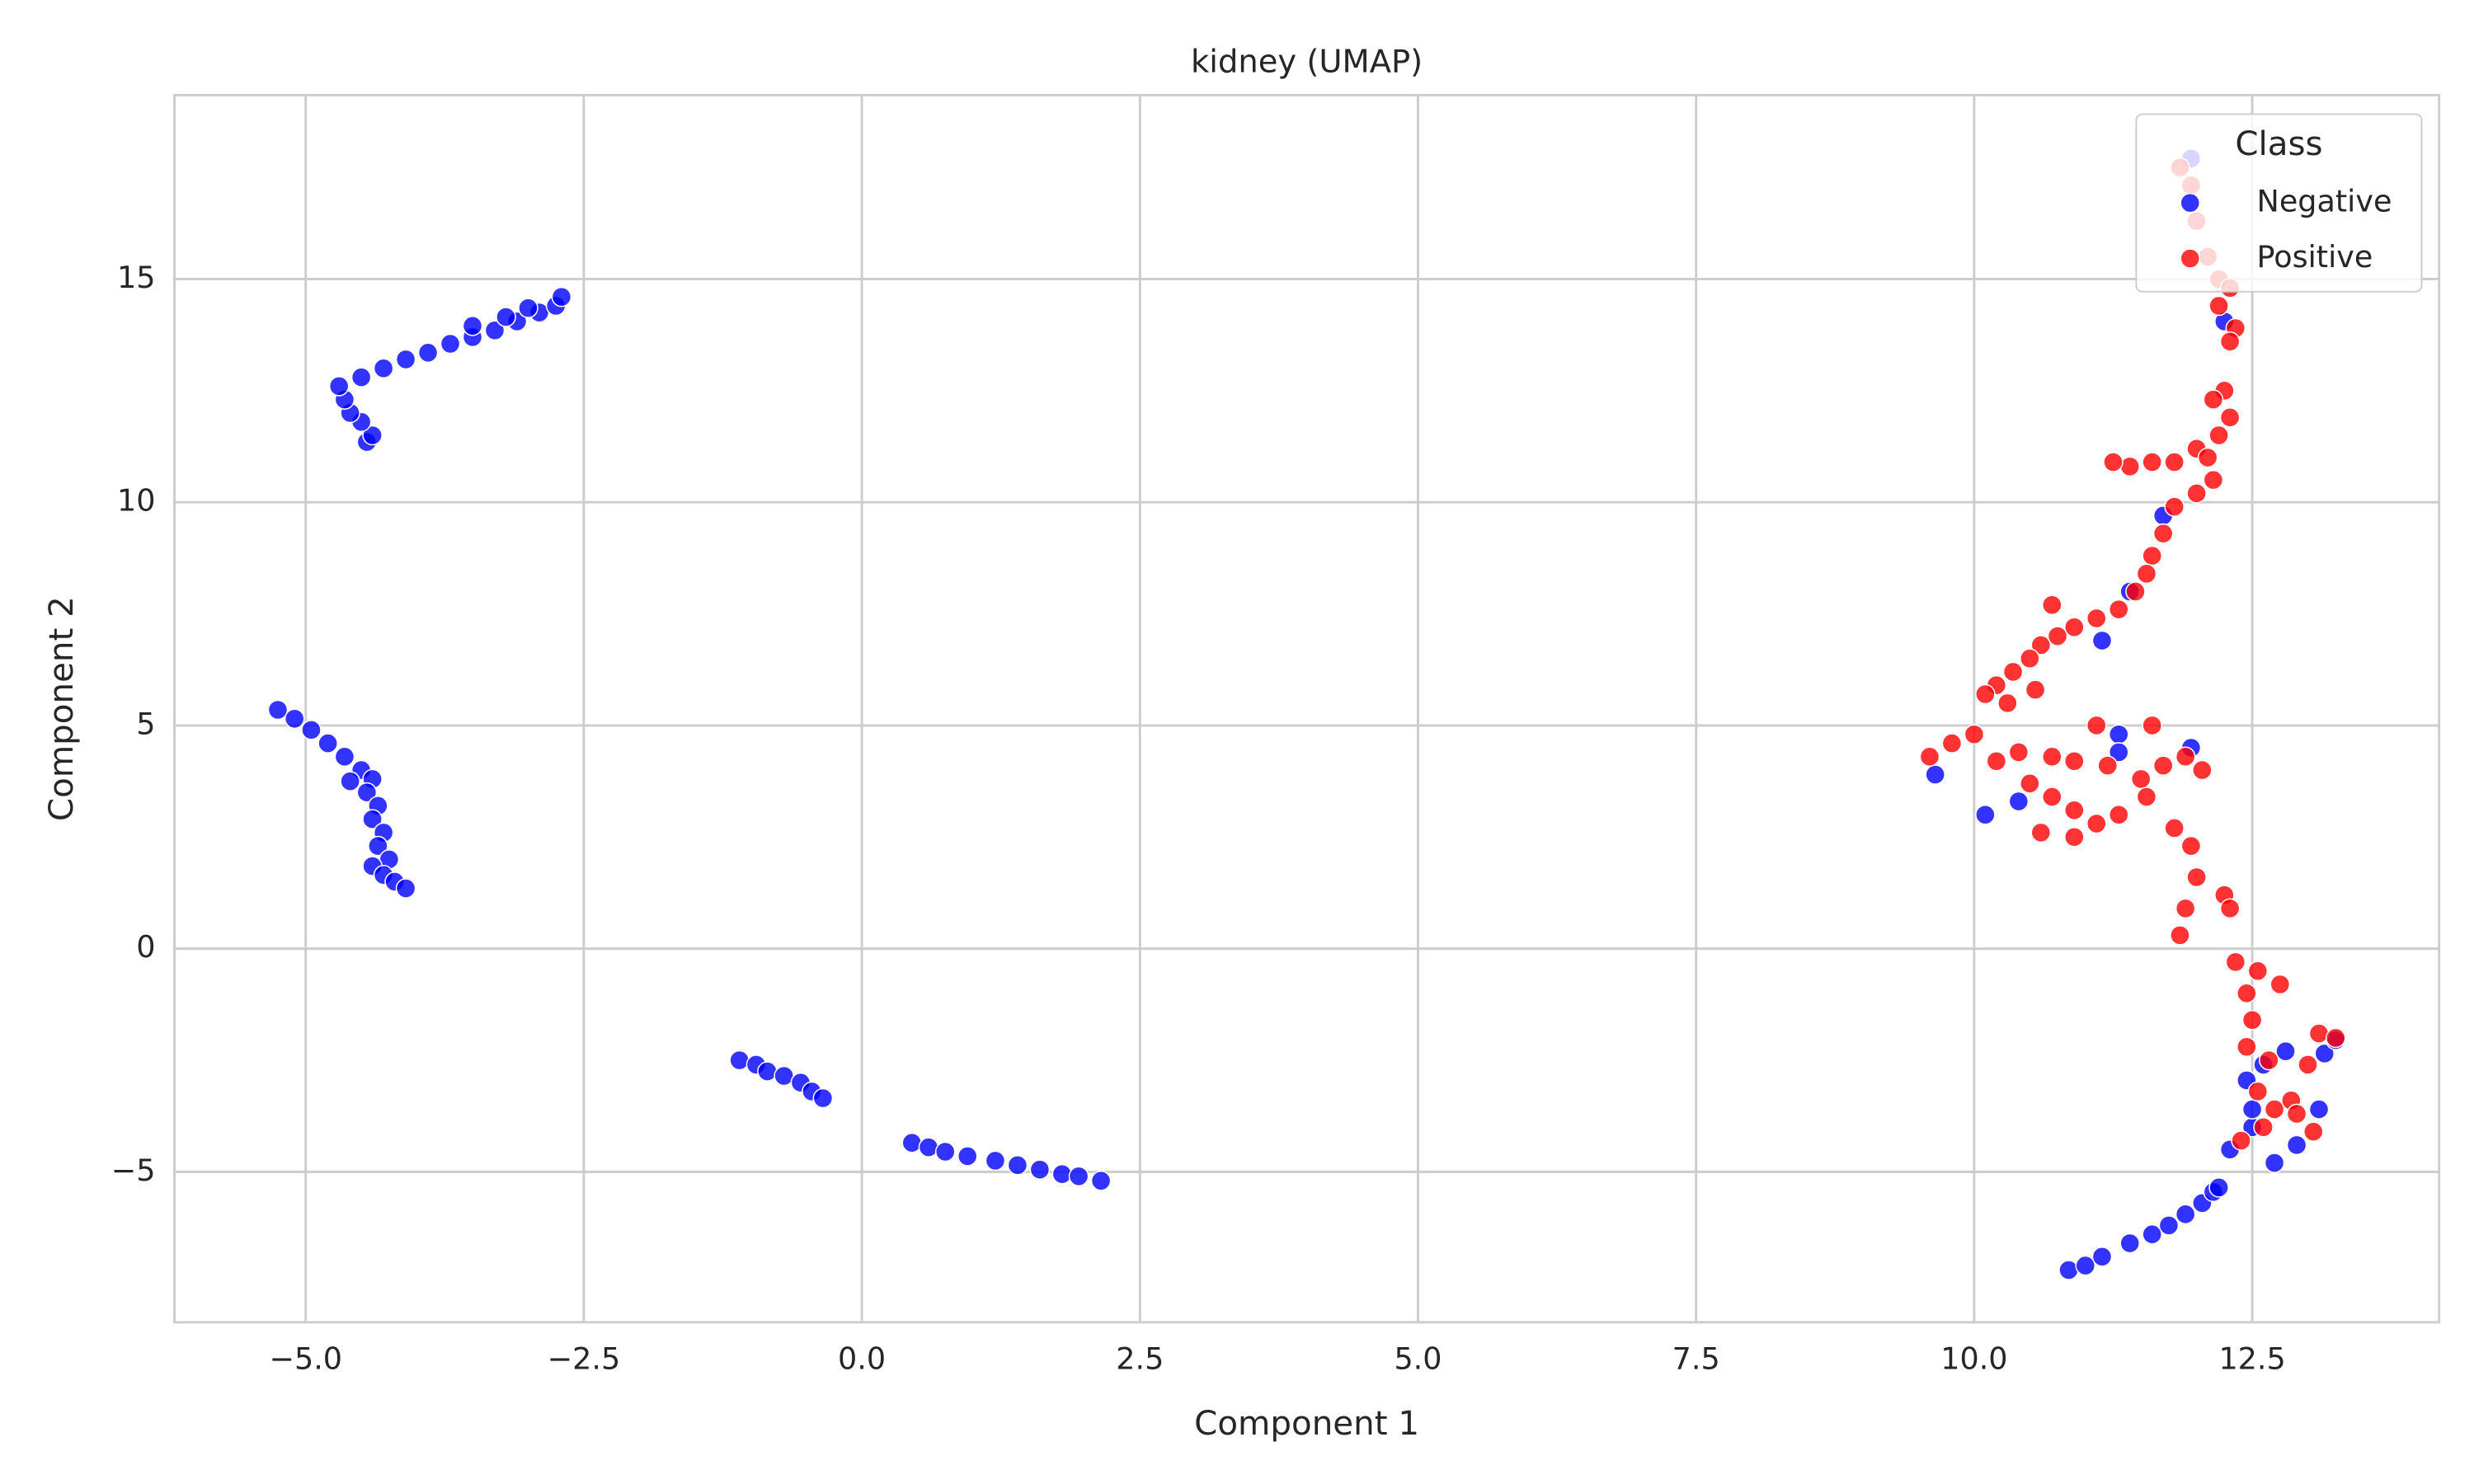 This screenshot has height=1484, width=2474. I want to click on x-tick-label: 0.0, so click(862, 1359).